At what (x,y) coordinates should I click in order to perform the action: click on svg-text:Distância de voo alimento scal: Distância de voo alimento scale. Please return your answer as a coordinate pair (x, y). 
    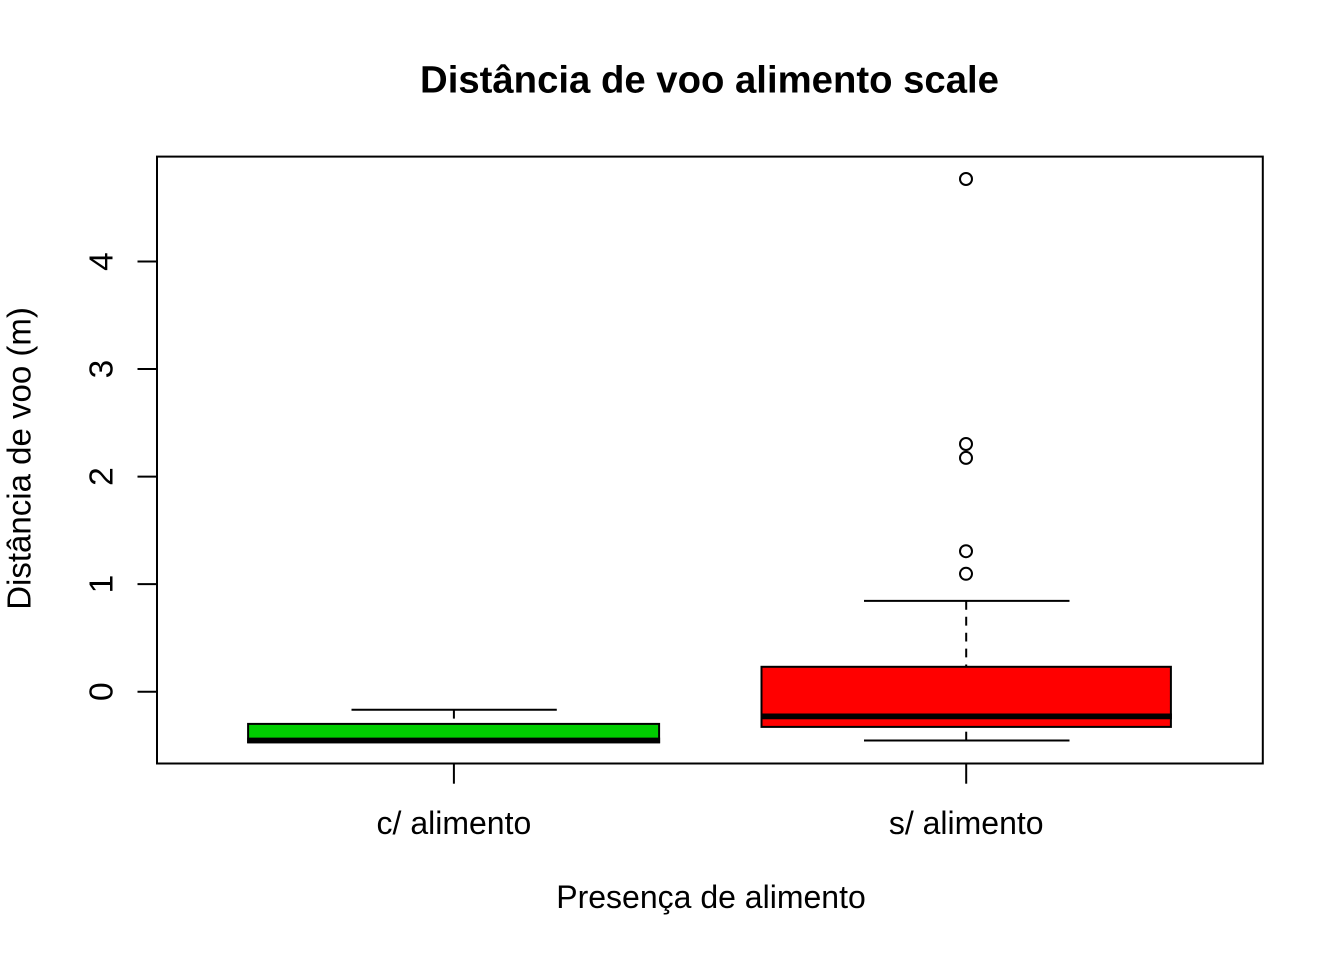
    Looking at the image, I should click on (709, 79).